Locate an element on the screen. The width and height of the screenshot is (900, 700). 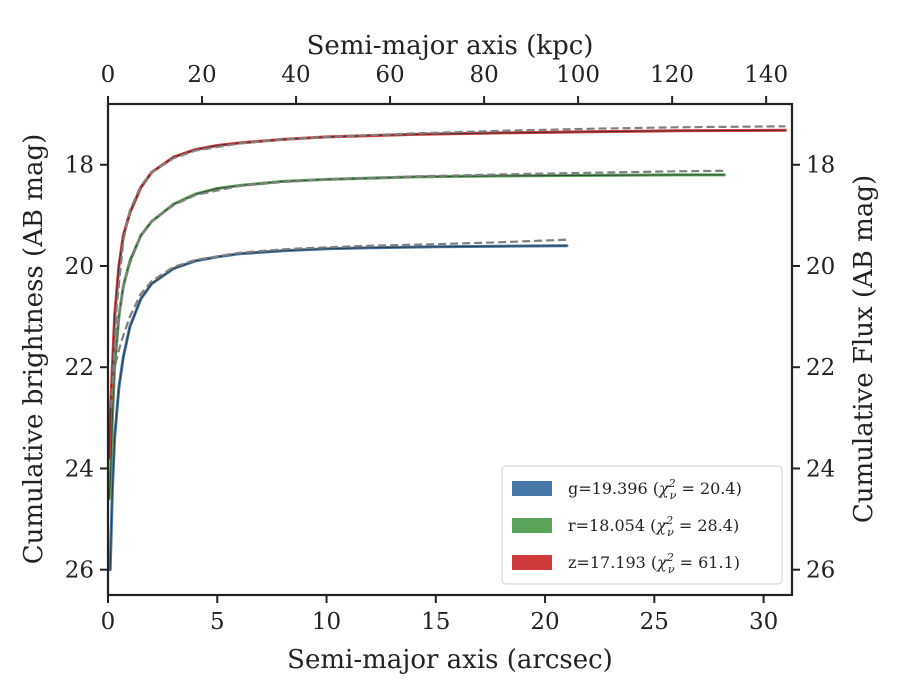
x-tick-label: 30 is located at coordinates (763, 622).